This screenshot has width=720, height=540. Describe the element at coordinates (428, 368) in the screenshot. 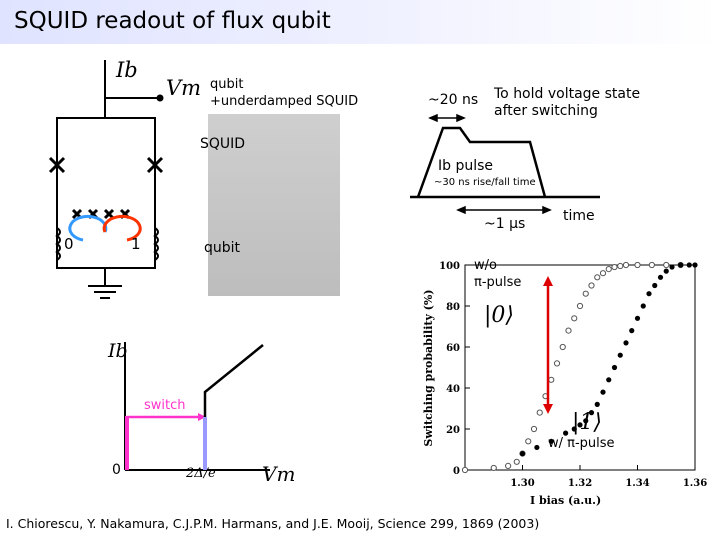

I see `chart-y-label: Switching probability (%)` at that location.